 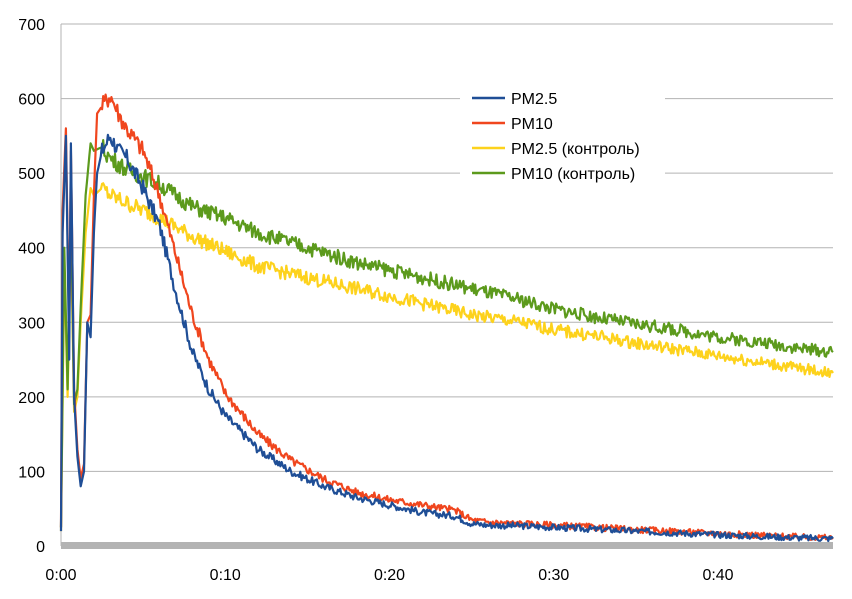 What do you see at coordinates (573, 174) in the screenshot?
I see `legend-label-3: PM10 (контроль)` at bounding box center [573, 174].